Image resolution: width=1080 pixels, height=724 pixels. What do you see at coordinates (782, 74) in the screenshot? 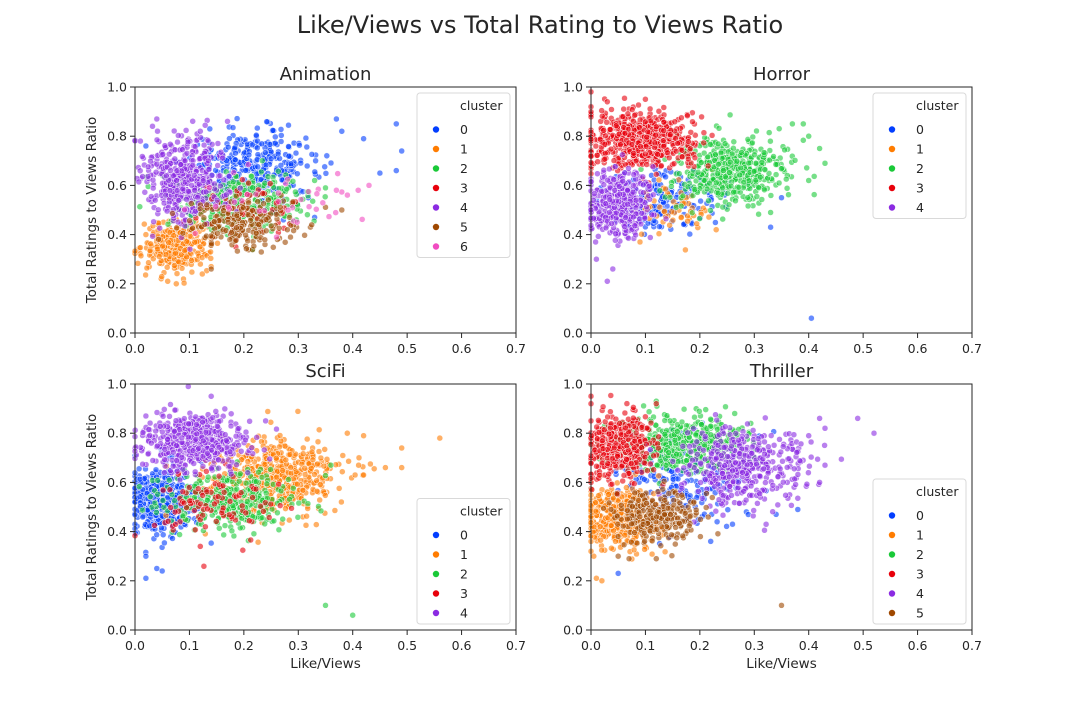
I see `subplot-title: Horror` at bounding box center [782, 74].